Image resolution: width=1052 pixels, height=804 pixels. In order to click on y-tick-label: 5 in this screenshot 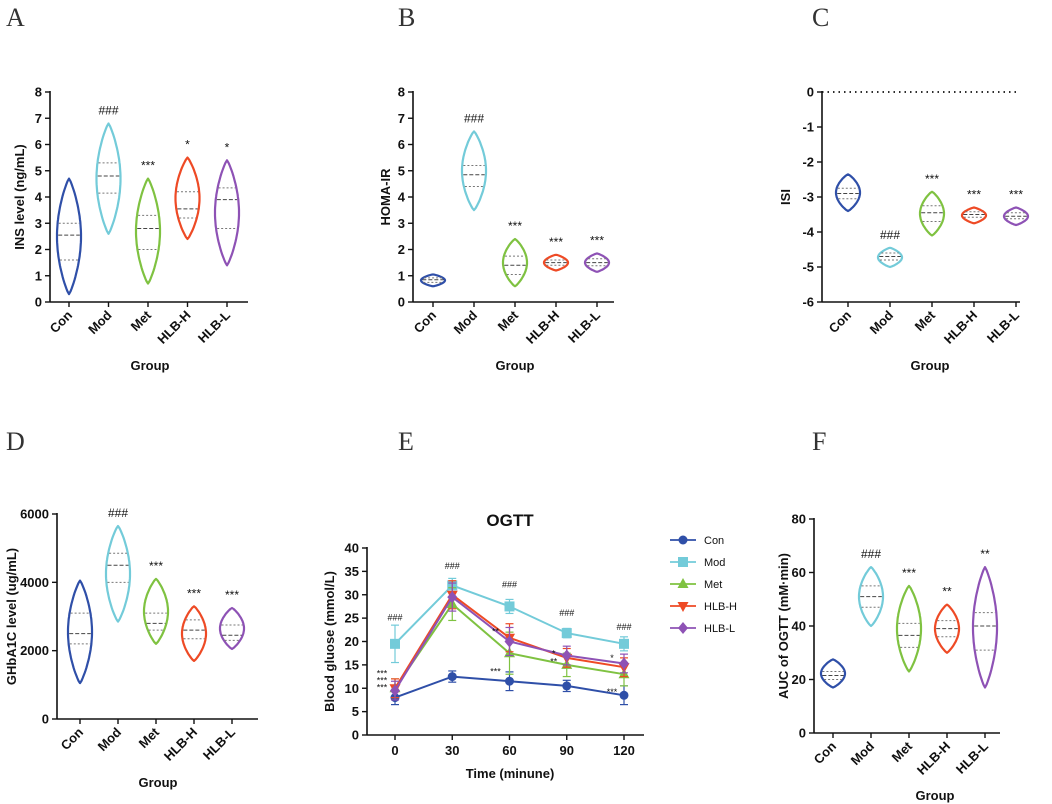, I will do `click(38, 170)`.